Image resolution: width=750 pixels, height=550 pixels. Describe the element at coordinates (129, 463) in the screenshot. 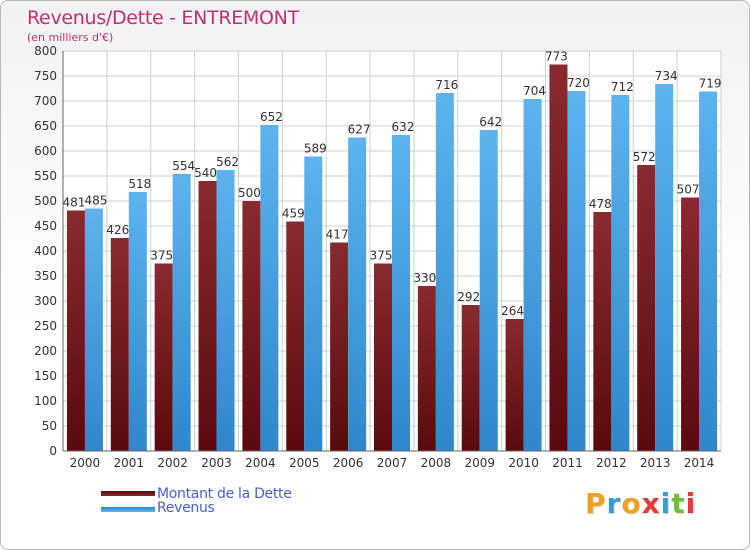

I see `x-tick-label: 2001` at that location.